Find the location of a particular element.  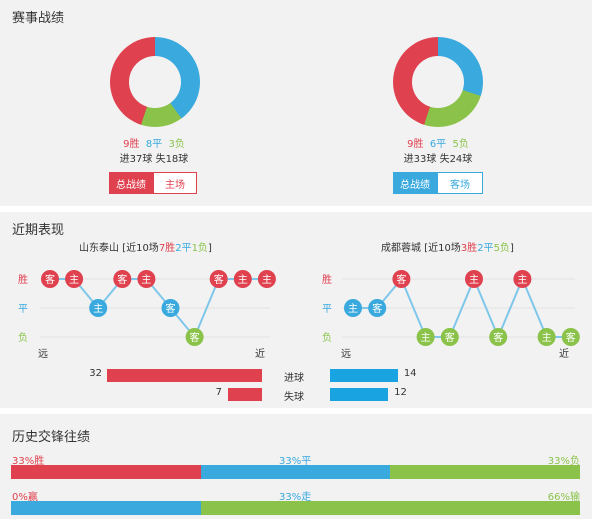

right-team-summary: 成都蓉城 [近10场3胜2平5负] is located at coordinates (447, 246).